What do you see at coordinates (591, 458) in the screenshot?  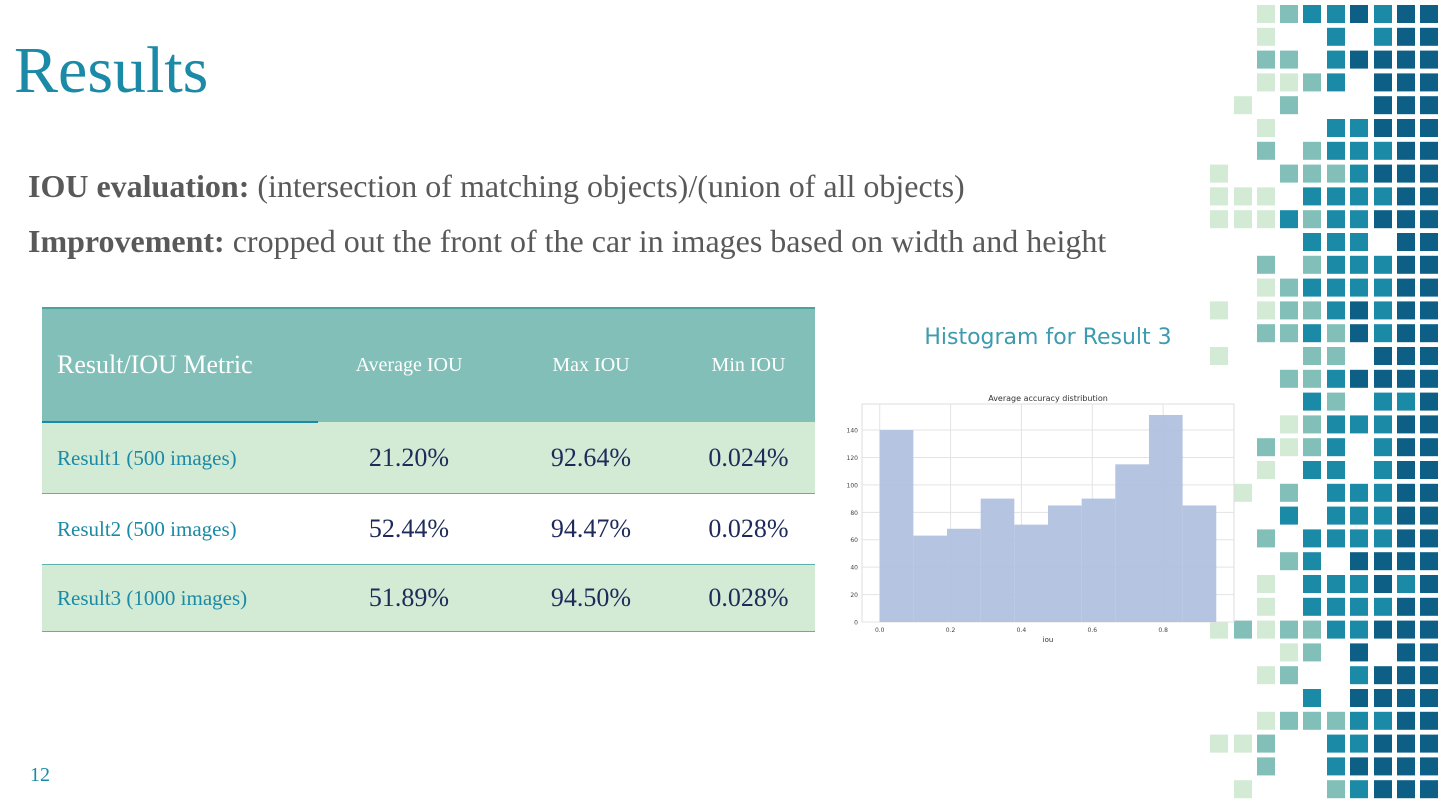 I see `table-cell: 92.64%` at bounding box center [591, 458].